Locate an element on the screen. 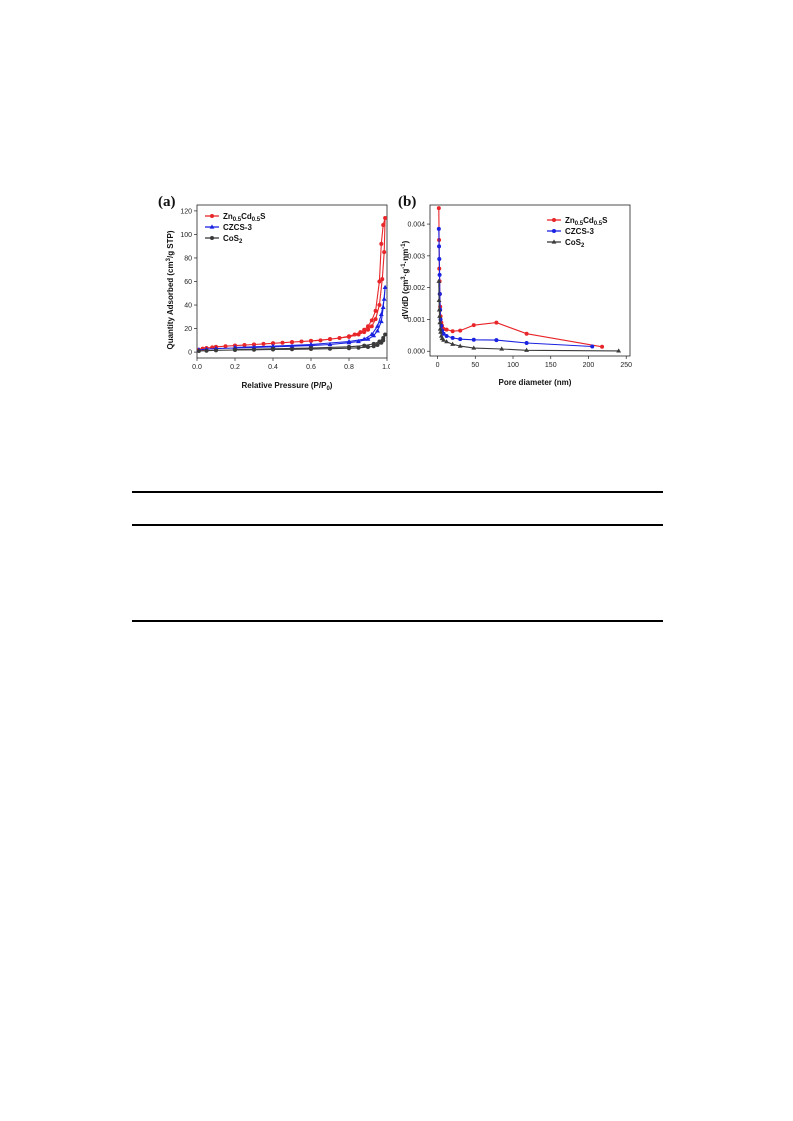 This screenshot has height=1121, width=793. x-tick-label: 150 is located at coordinates (551, 365).